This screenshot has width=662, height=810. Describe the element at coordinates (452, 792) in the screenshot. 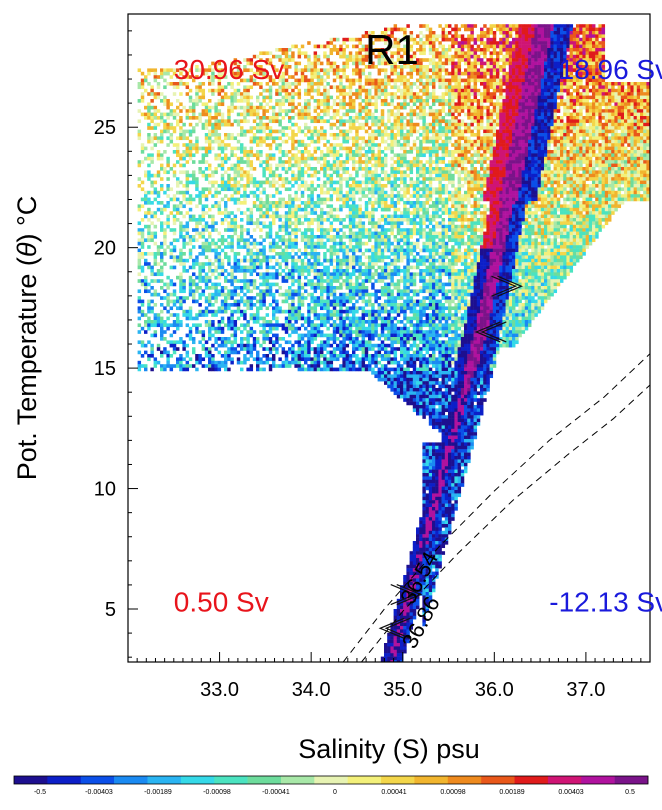

I see `colorbar-tick-label: 0.00098` at that location.